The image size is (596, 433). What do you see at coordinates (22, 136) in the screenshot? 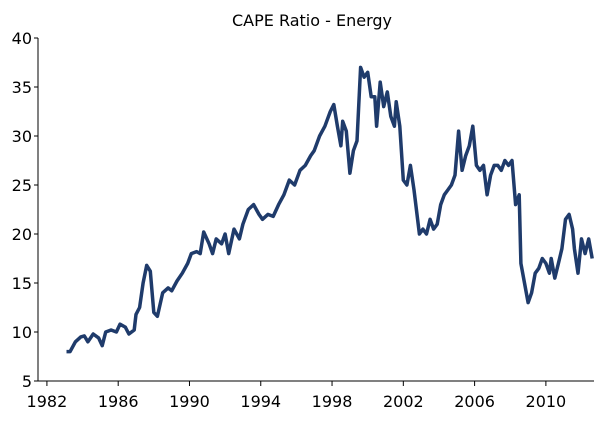
I see `y-tick-label: 30` at bounding box center [22, 136].